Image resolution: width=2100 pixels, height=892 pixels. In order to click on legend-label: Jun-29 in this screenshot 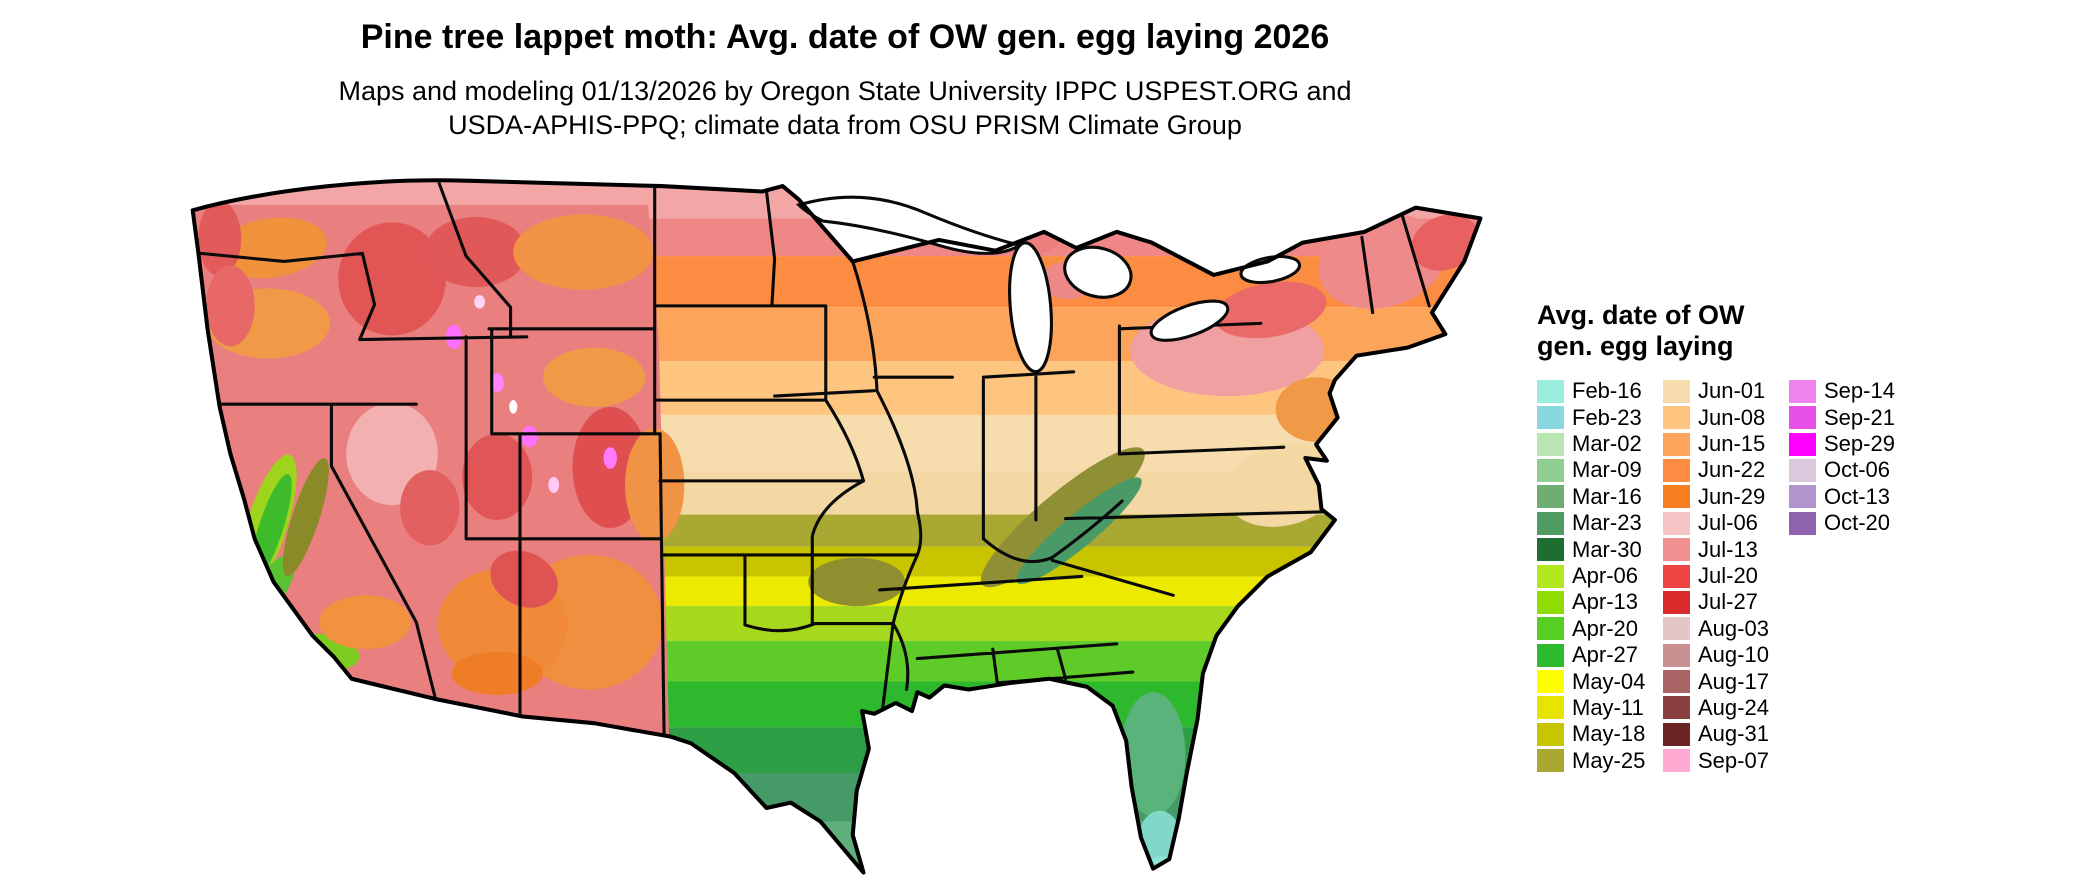, I will do `click(1732, 496)`.